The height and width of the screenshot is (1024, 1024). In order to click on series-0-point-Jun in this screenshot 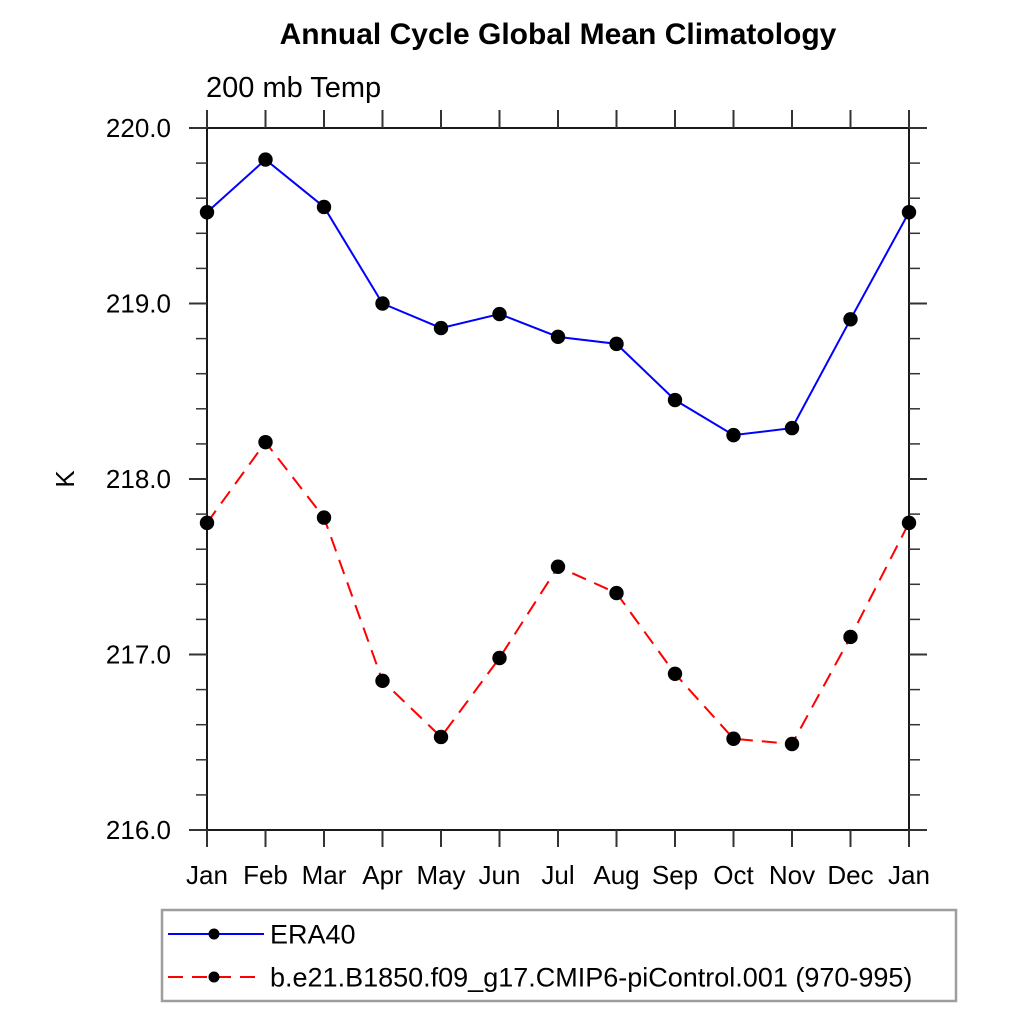, I will do `click(499, 314)`.